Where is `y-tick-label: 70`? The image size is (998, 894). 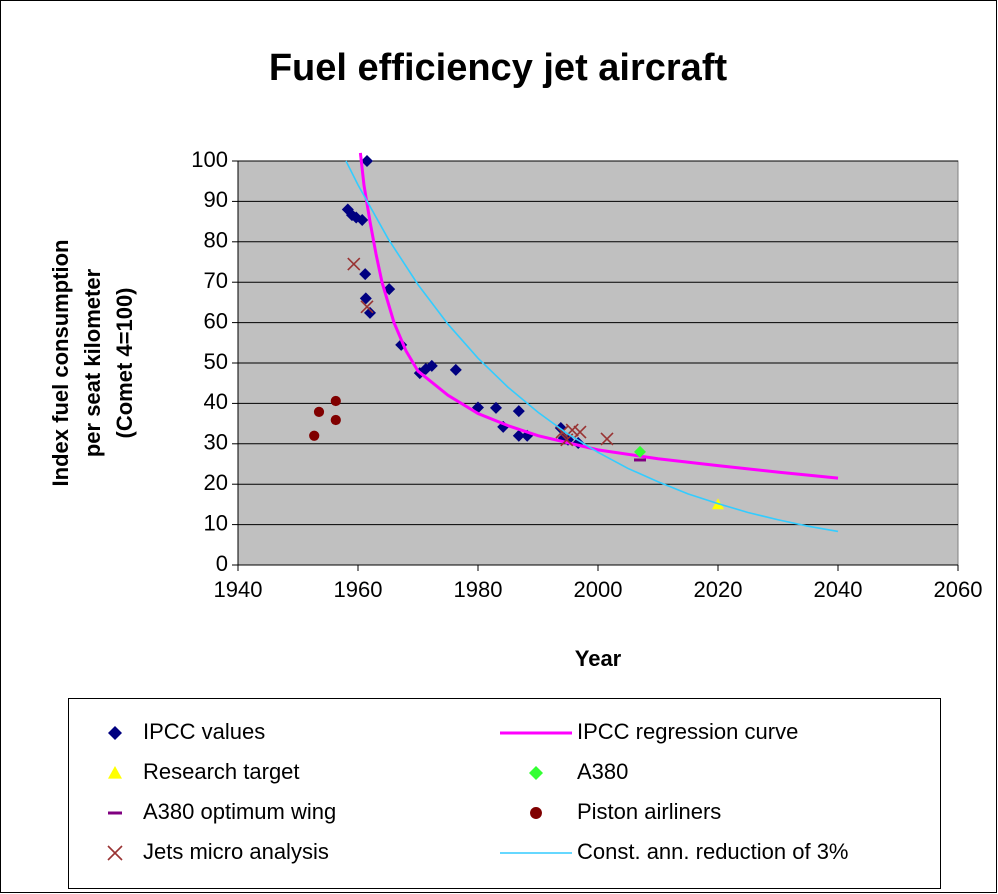 y-tick-label: 70 is located at coordinates (216, 280).